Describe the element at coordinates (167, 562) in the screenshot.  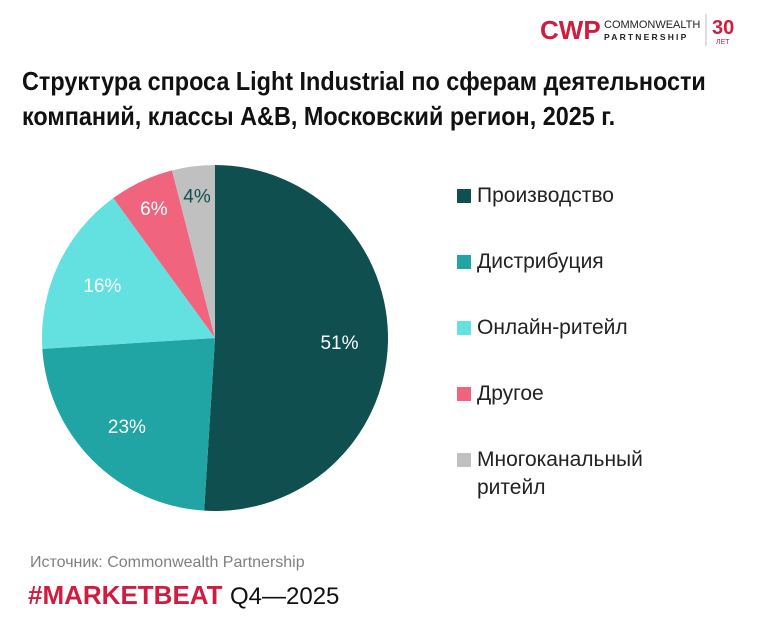
I see `source-note: Источник: Commonwealth Partnership` at that location.